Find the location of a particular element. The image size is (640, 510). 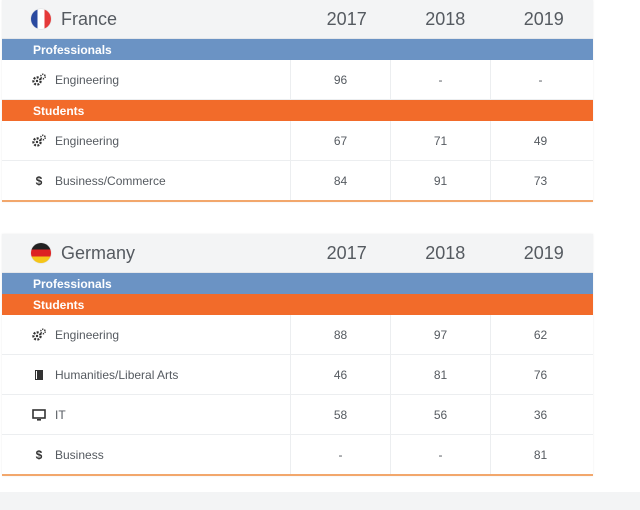

value-cell: 58 is located at coordinates (340, 414).